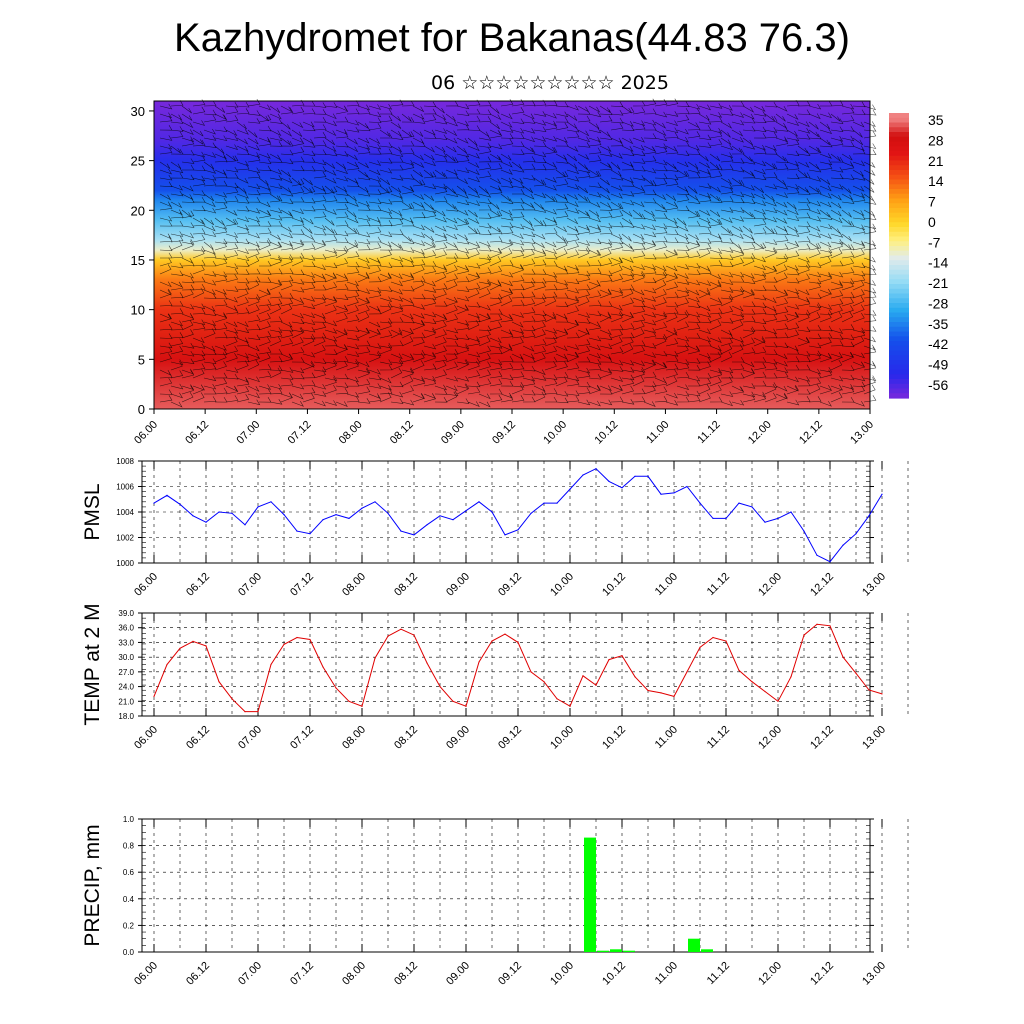  I want to click on precip-bar, so click(590, 894).